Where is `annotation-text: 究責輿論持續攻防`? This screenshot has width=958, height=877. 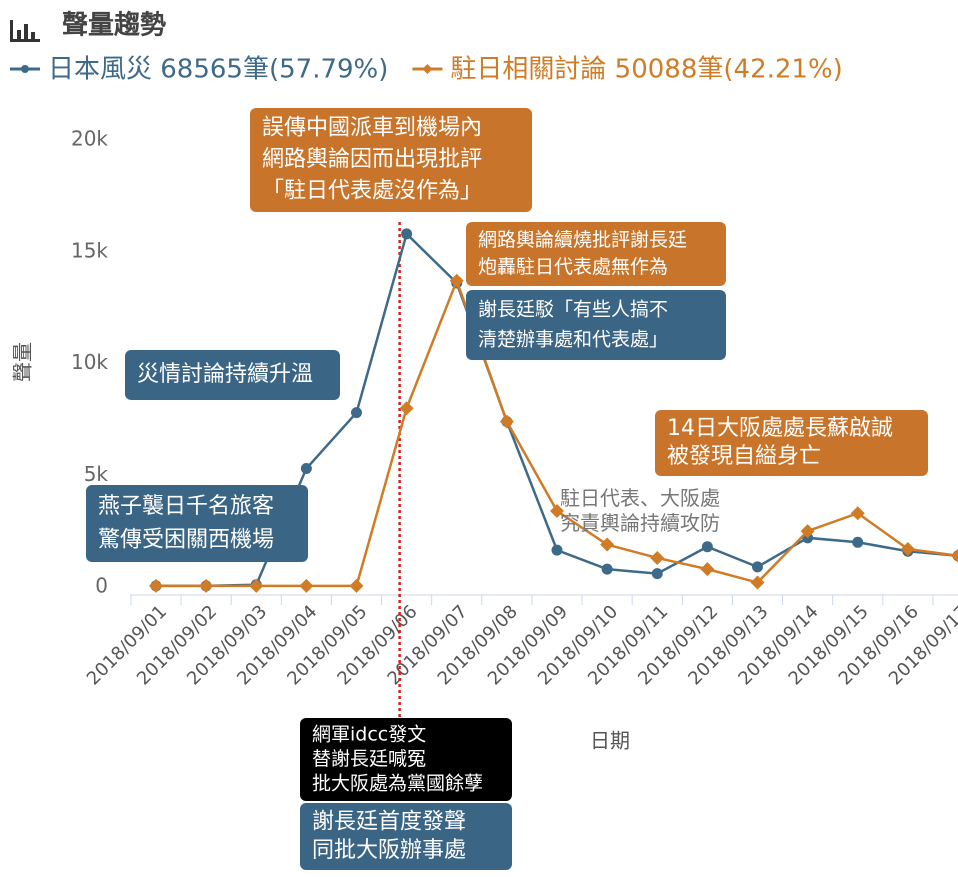 annotation-text: 究責輿論持續攻防 is located at coordinates (640, 523).